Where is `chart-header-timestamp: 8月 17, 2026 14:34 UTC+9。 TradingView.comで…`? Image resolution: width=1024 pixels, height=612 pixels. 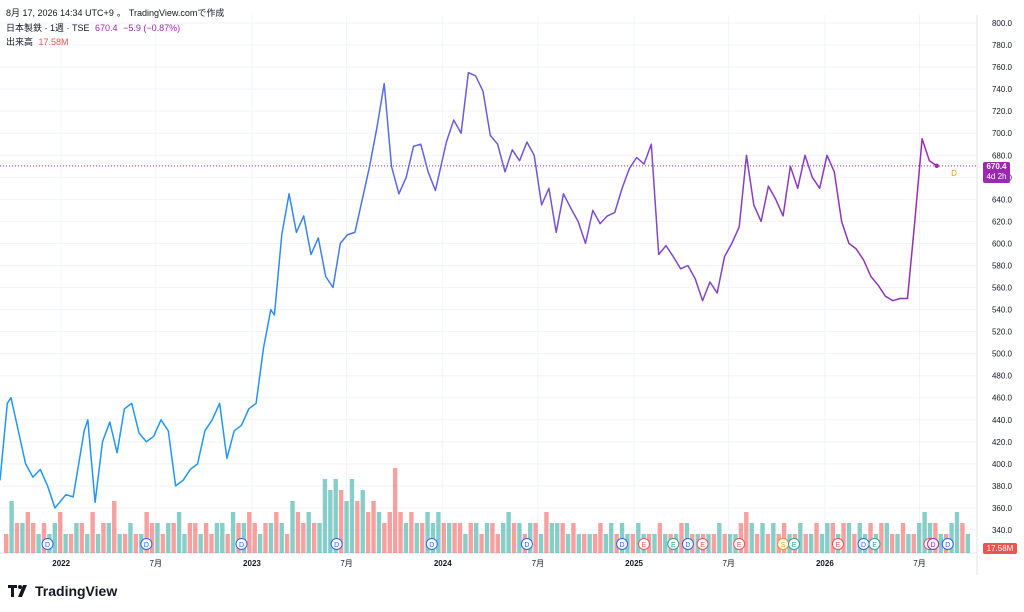
chart-header-timestamp: 8月 17, 2026 14:34 UTC+9。 TradingView.comで… is located at coordinates (115, 13).